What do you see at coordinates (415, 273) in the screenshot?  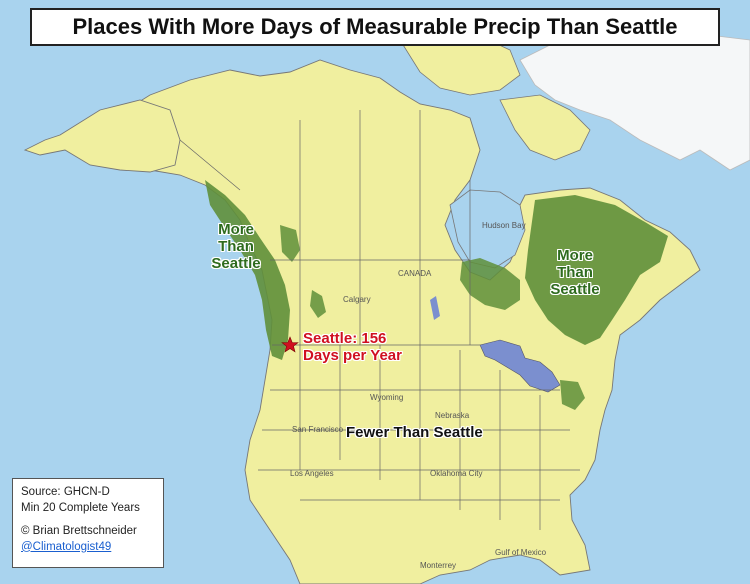 I see `canada-label: CANADA` at bounding box center [415, 273].